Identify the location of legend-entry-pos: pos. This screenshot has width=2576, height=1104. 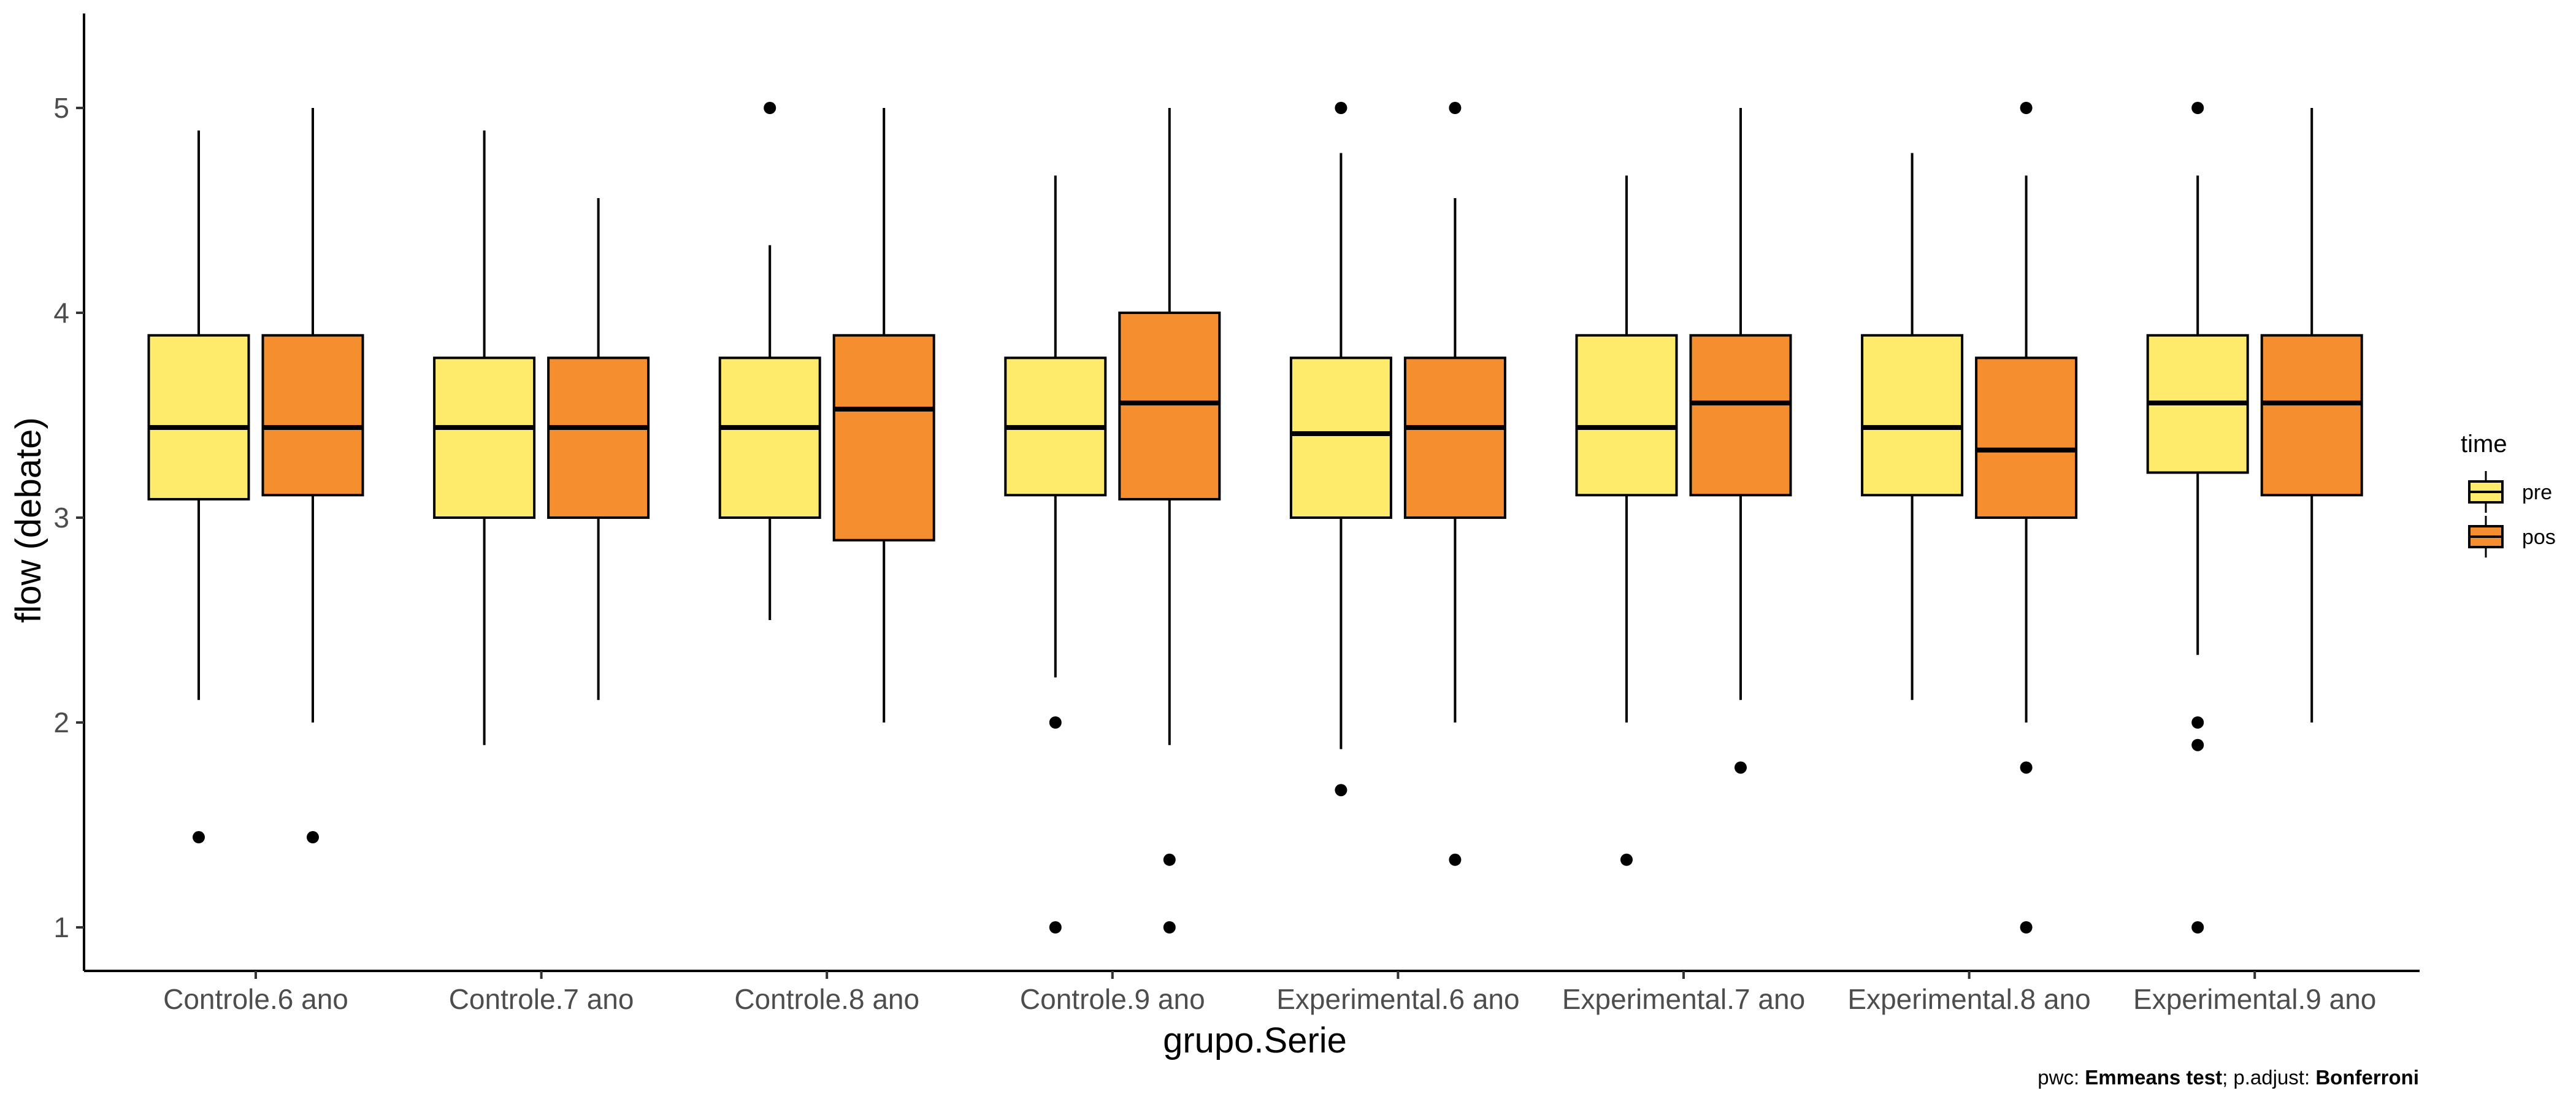
(2512, 537).